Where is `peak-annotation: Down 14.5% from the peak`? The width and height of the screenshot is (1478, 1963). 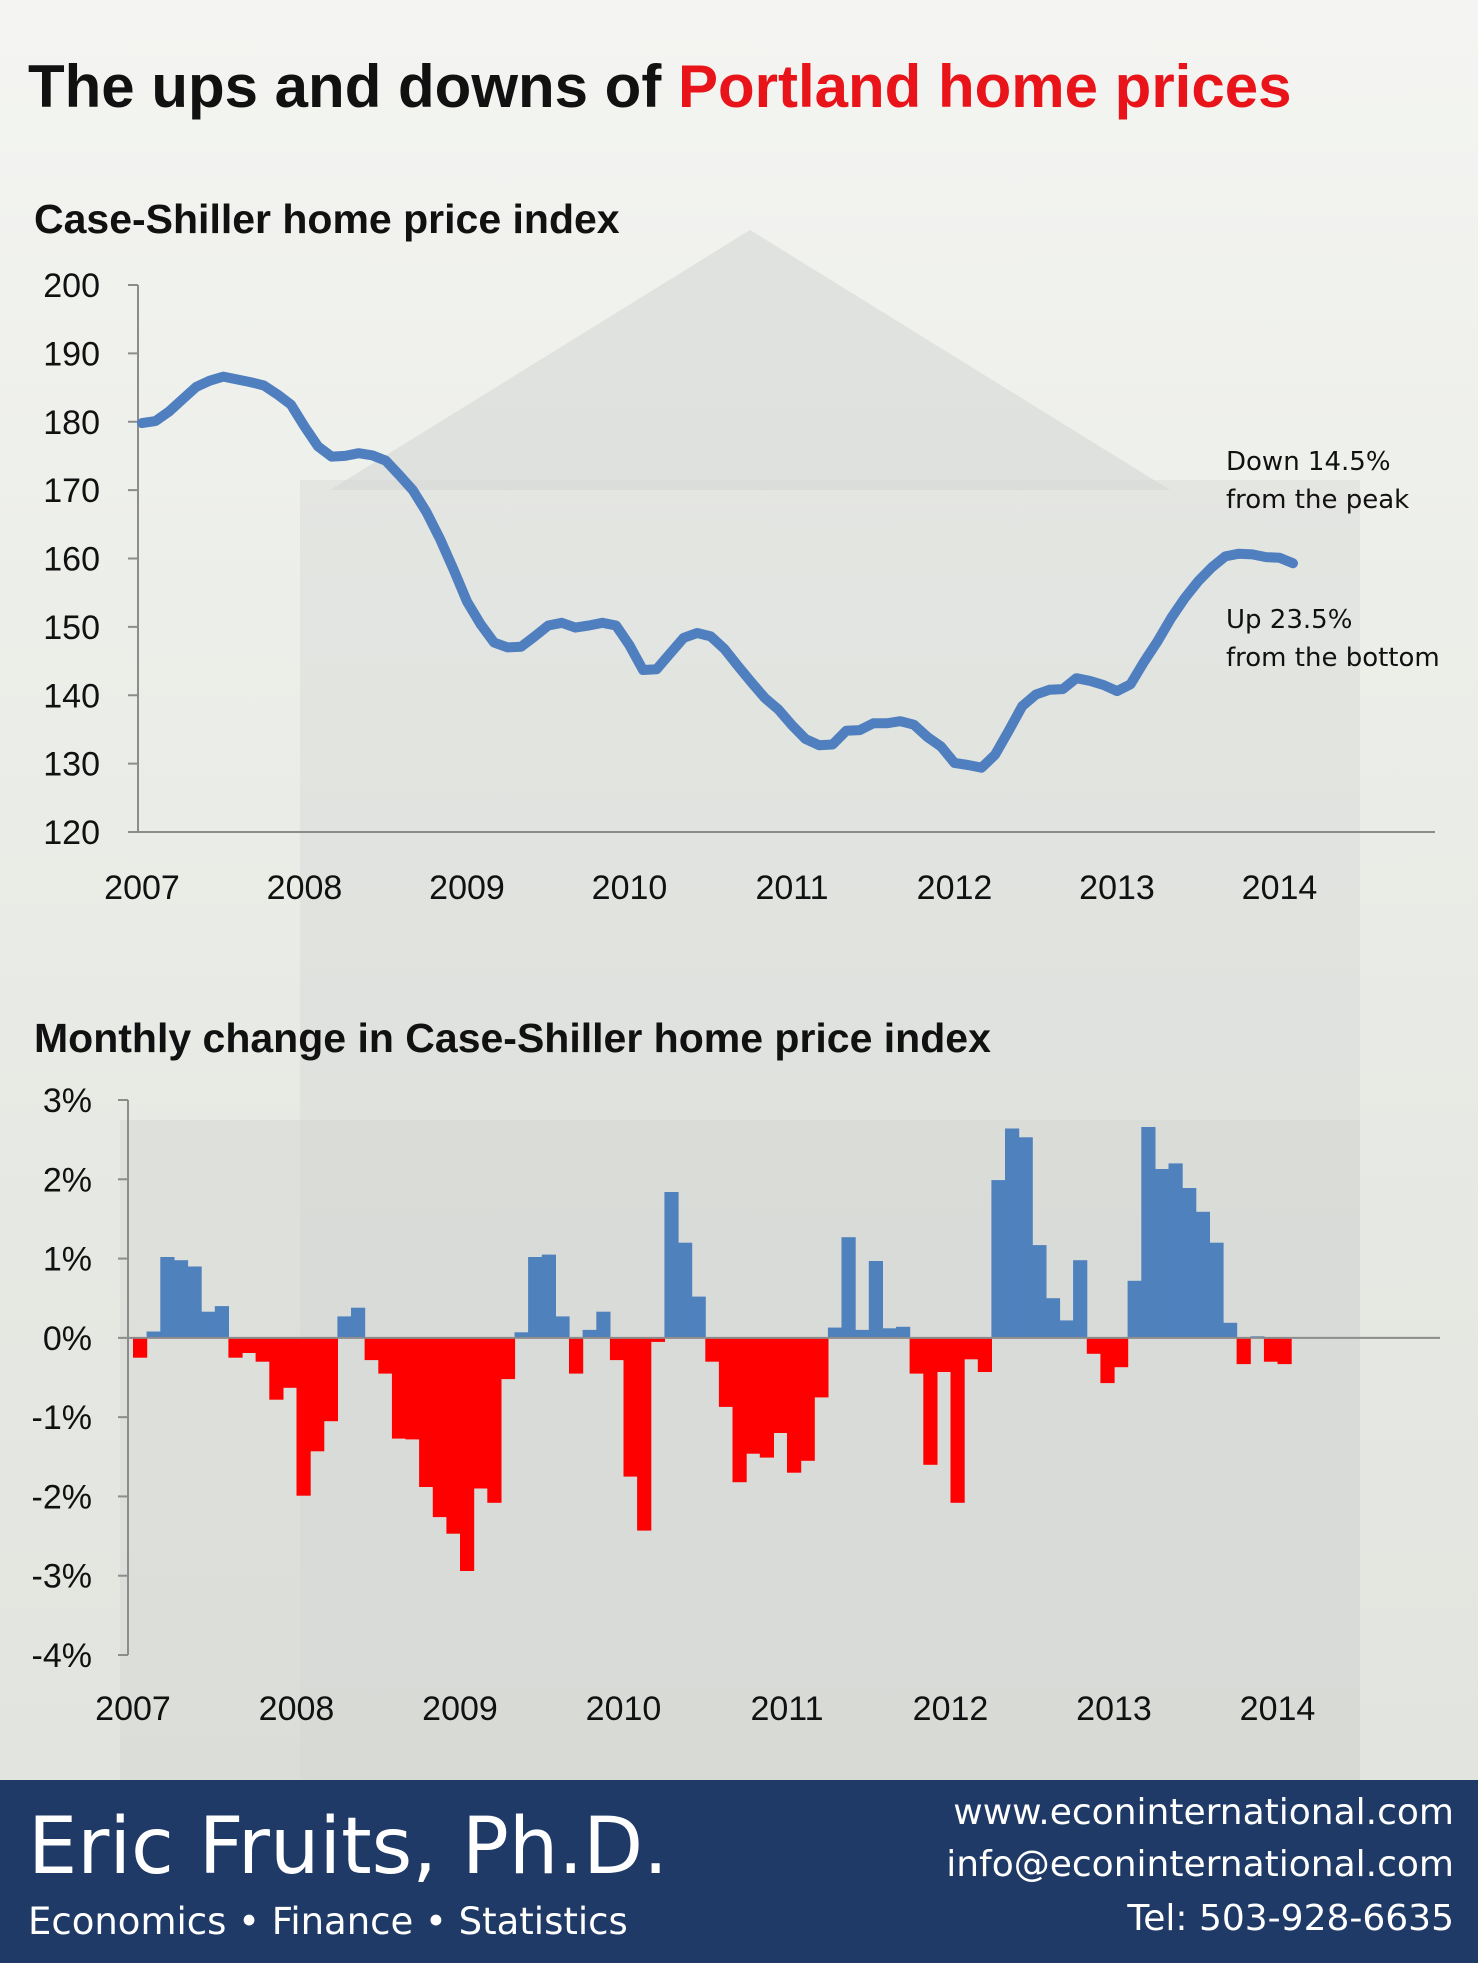
peak-annotation: Down 14.5% from the peak is located at coordinates (1317, 481).